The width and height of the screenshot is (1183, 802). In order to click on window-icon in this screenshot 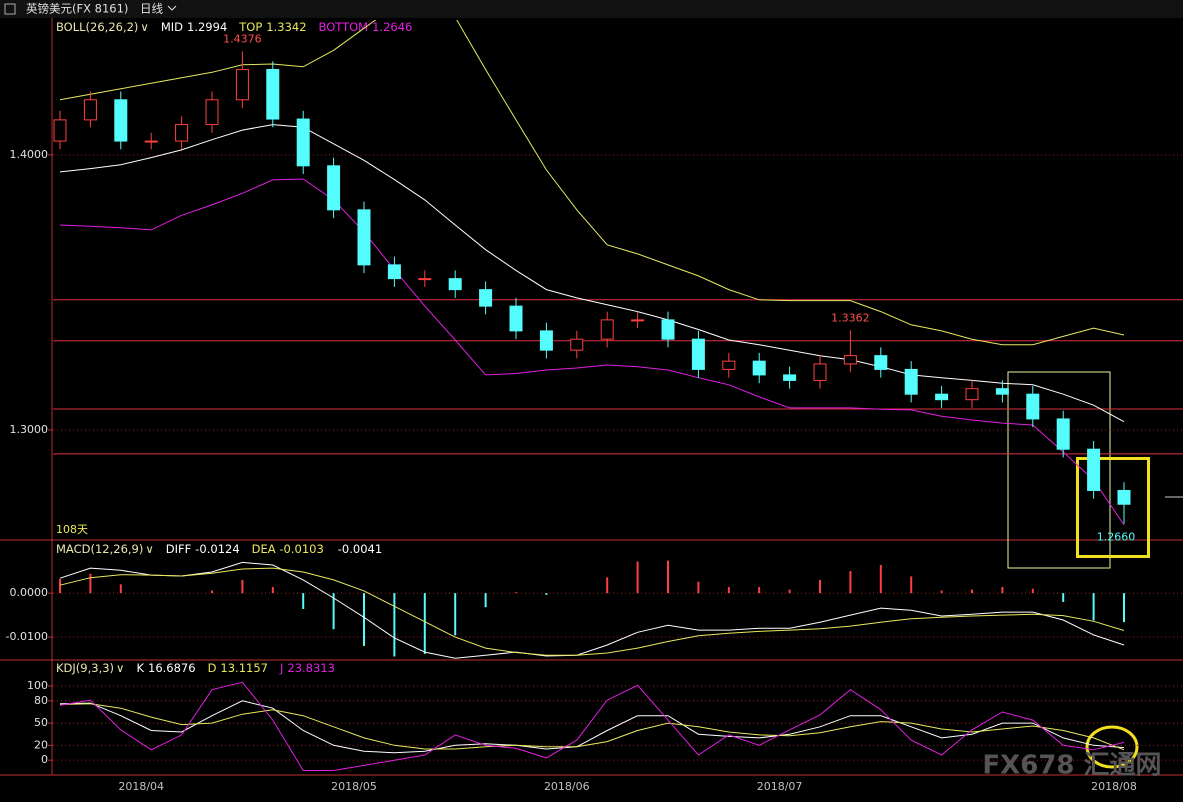, I will do `click(10, 9)`.